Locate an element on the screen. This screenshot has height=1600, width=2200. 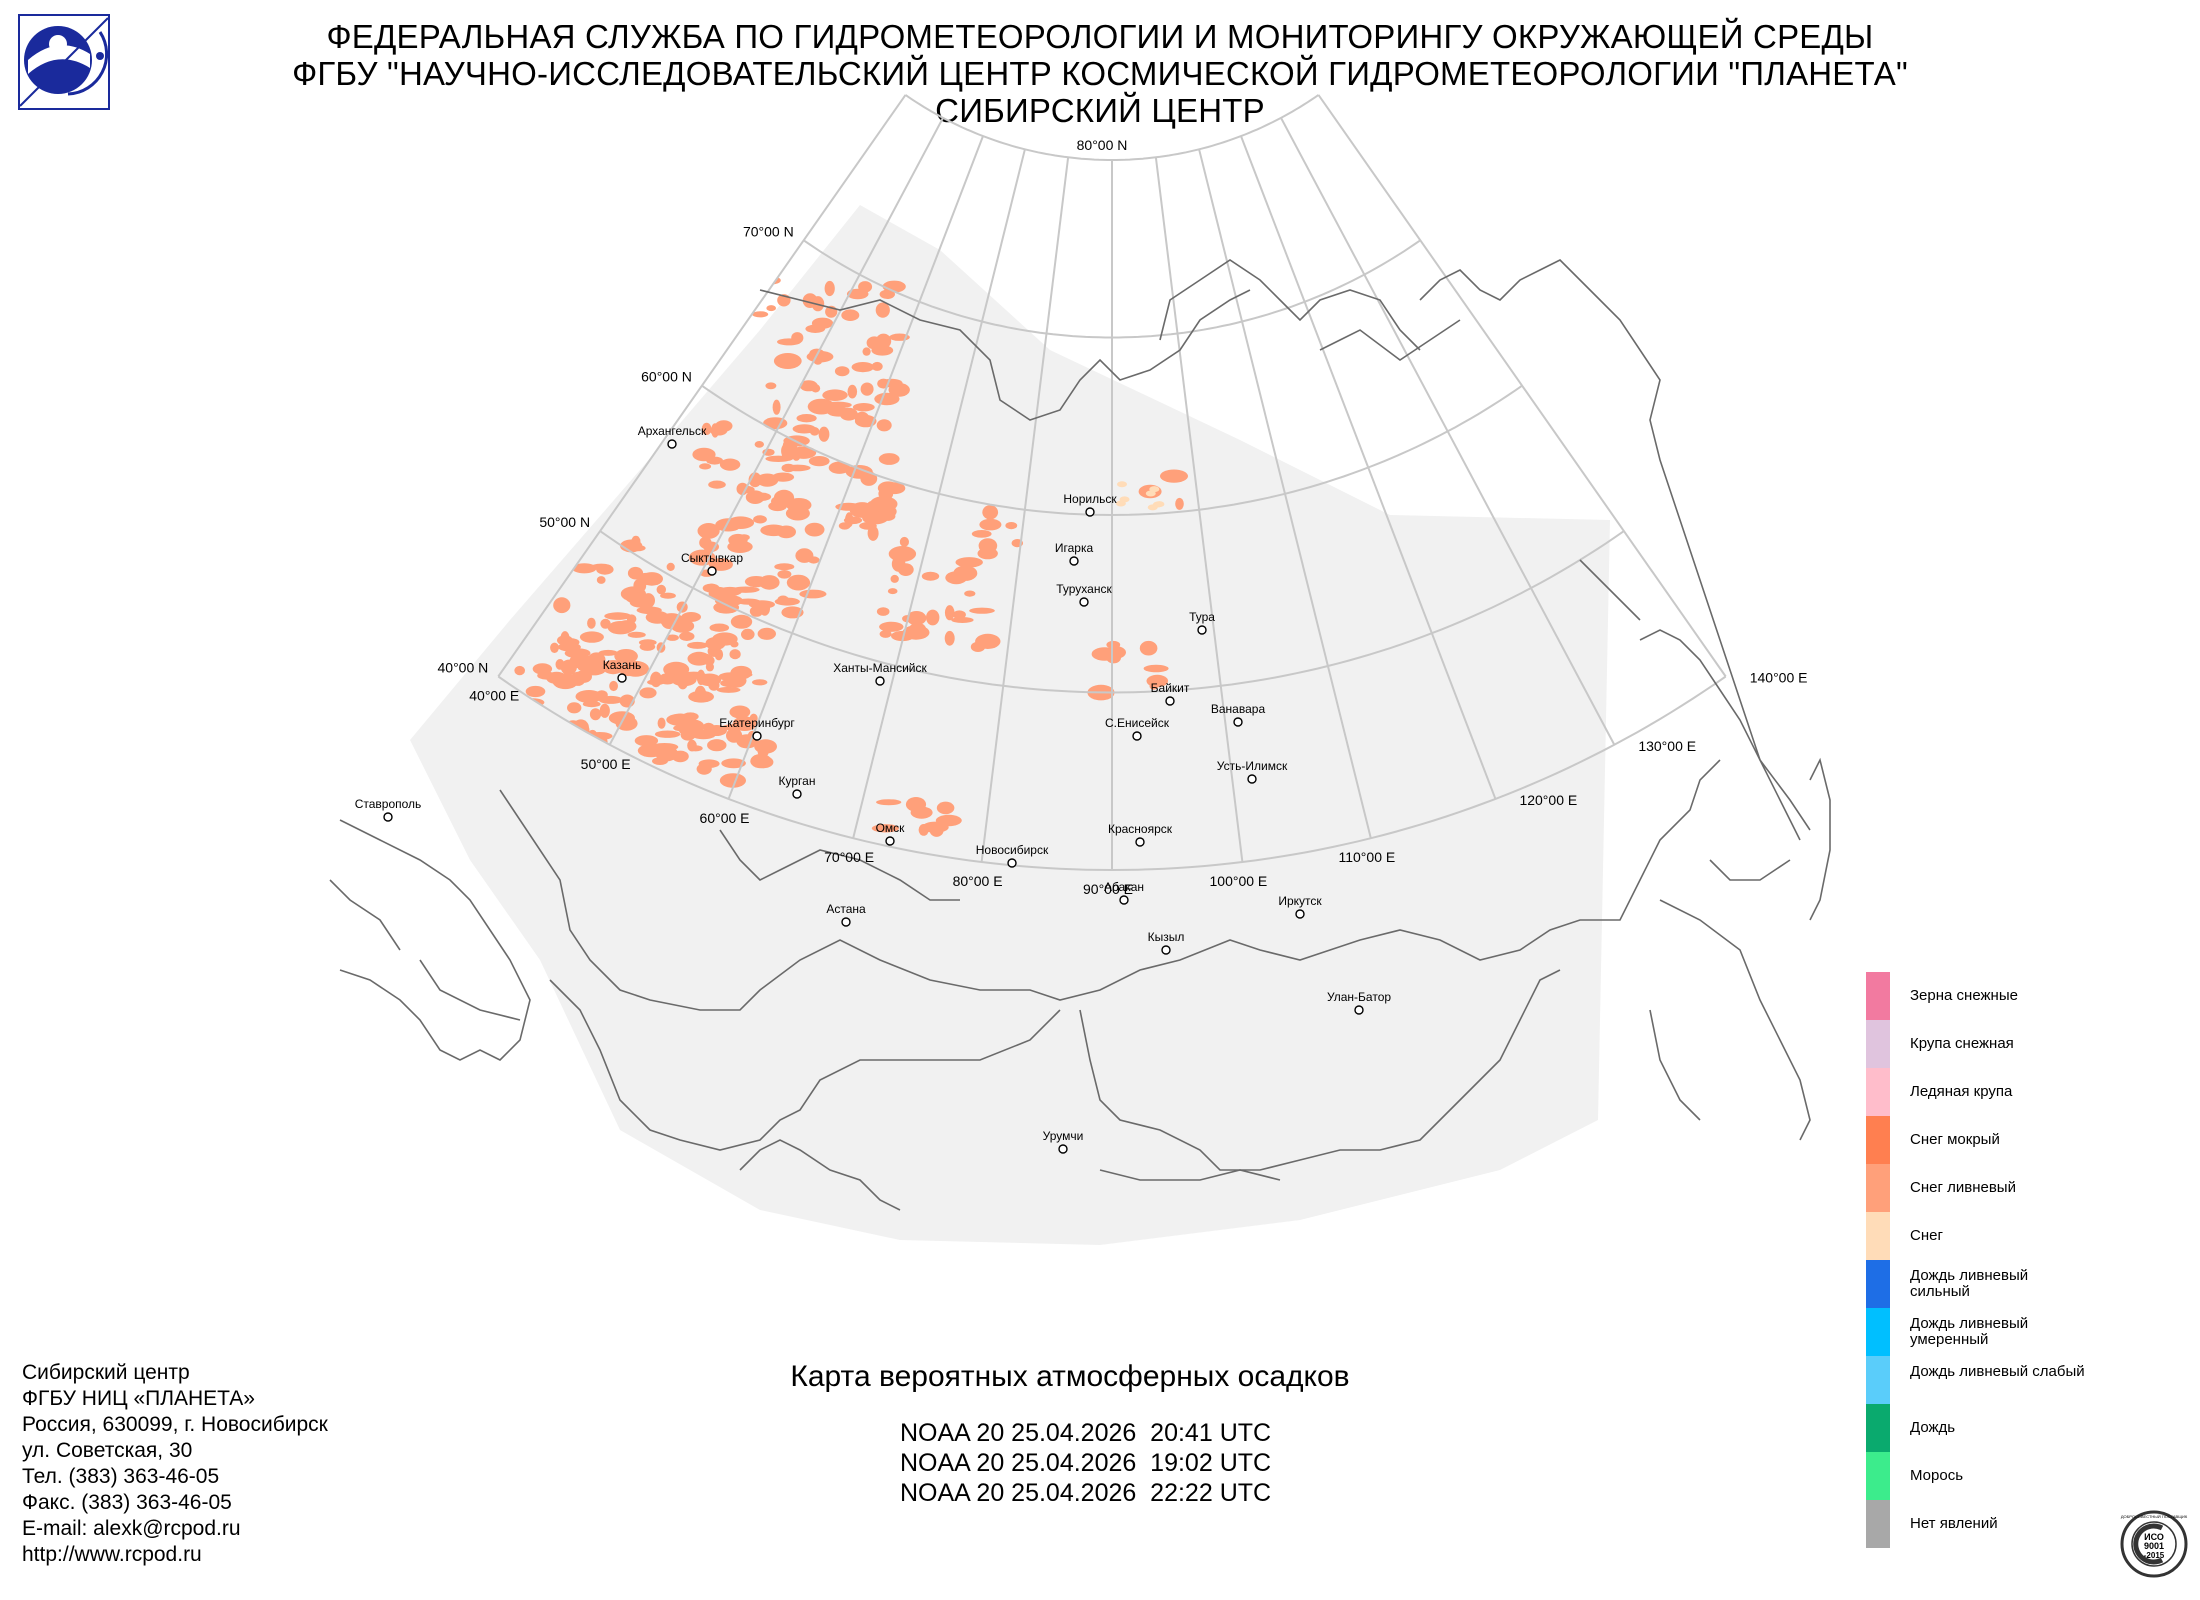
pass-line: NOAA 20 25.04.2026 19:02 UTC is located at coordinates (1086, 1463).